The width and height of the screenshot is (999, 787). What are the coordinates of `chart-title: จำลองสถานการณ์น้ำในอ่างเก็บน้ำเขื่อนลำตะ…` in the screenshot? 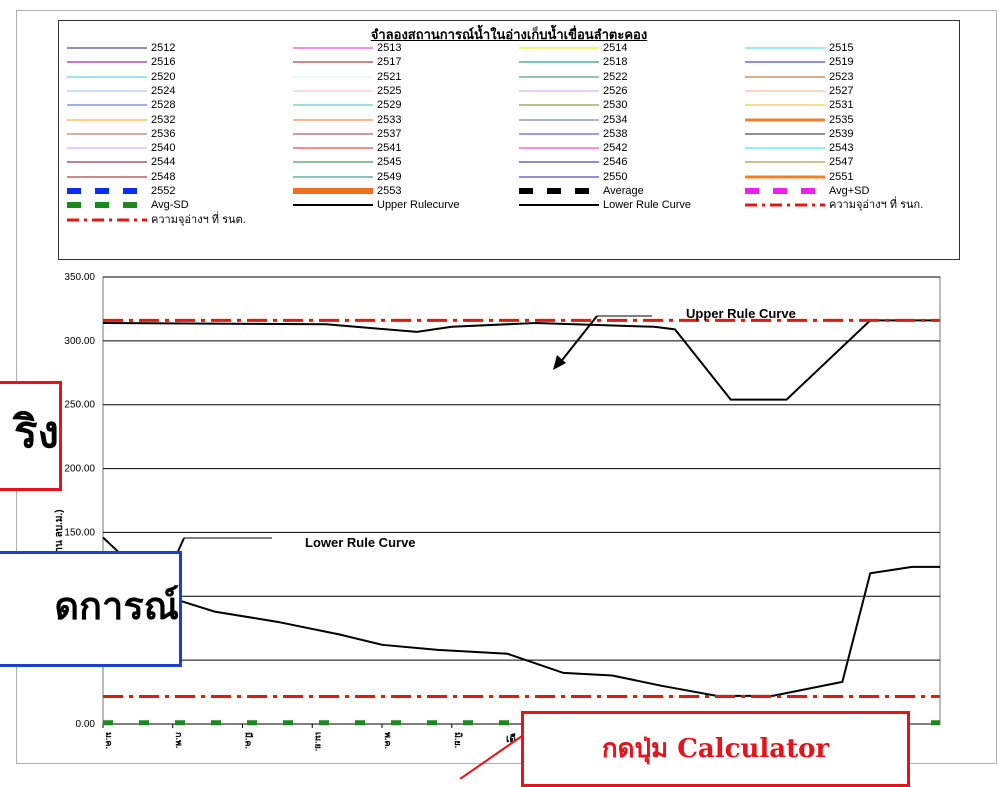 It's located at (509, 34).